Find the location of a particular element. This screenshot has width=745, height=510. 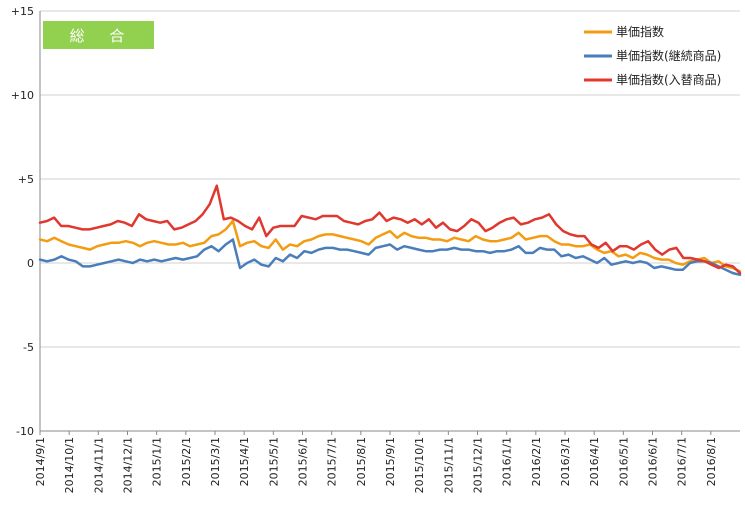

x-tick-label: 2015/2/1 is located at coordinates (186, 461).